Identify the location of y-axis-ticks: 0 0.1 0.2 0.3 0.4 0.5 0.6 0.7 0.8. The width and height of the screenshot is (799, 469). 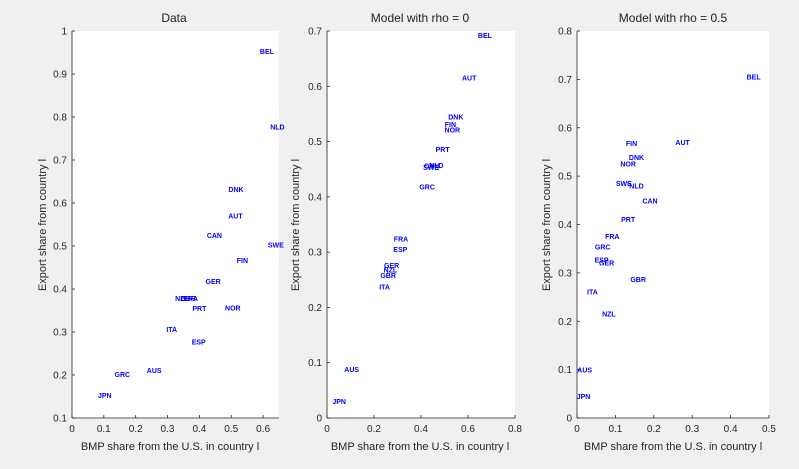
(569, 226).